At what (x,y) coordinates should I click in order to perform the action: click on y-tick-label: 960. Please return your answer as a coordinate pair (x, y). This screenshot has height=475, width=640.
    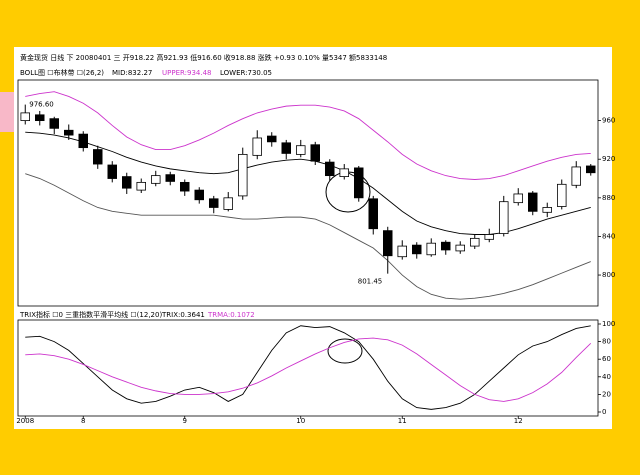
    Looking at the image, I should click on (608, 121).